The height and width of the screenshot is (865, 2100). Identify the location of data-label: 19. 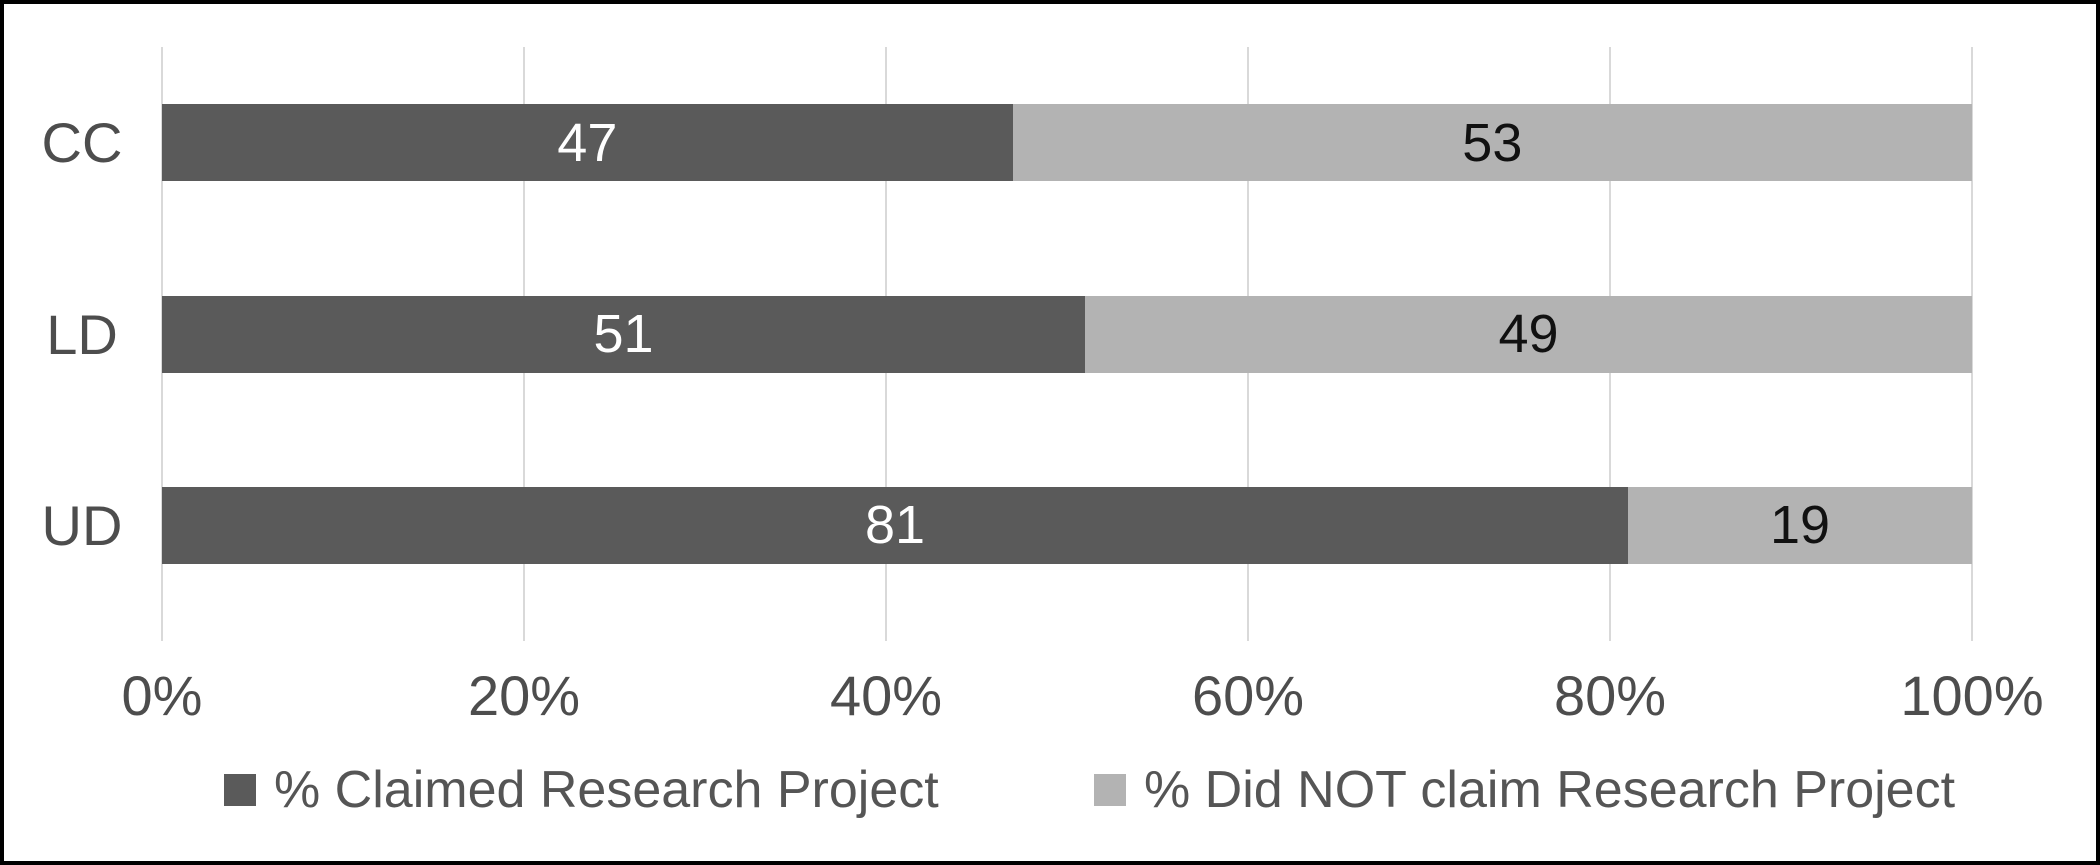
(1800, 525).